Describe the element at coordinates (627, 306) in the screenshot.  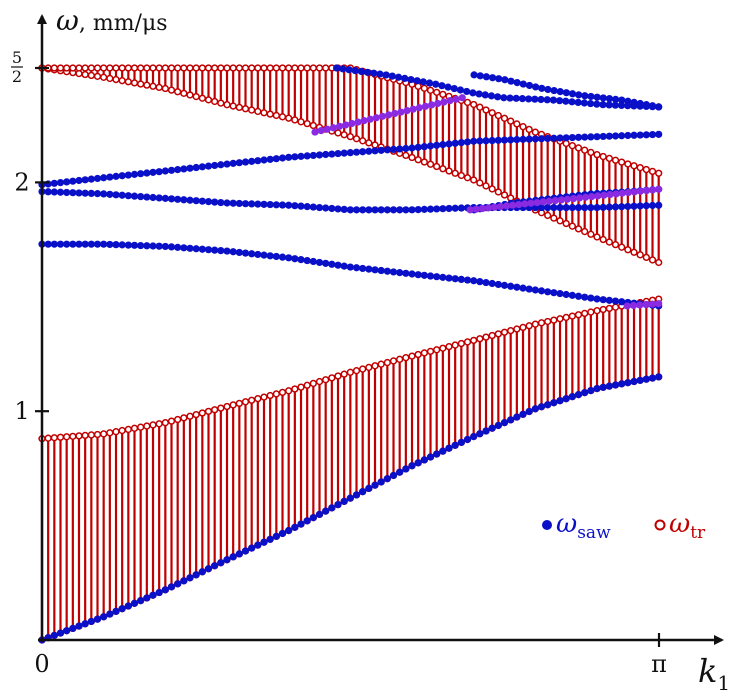
I see `overlap-2-point` at that location.